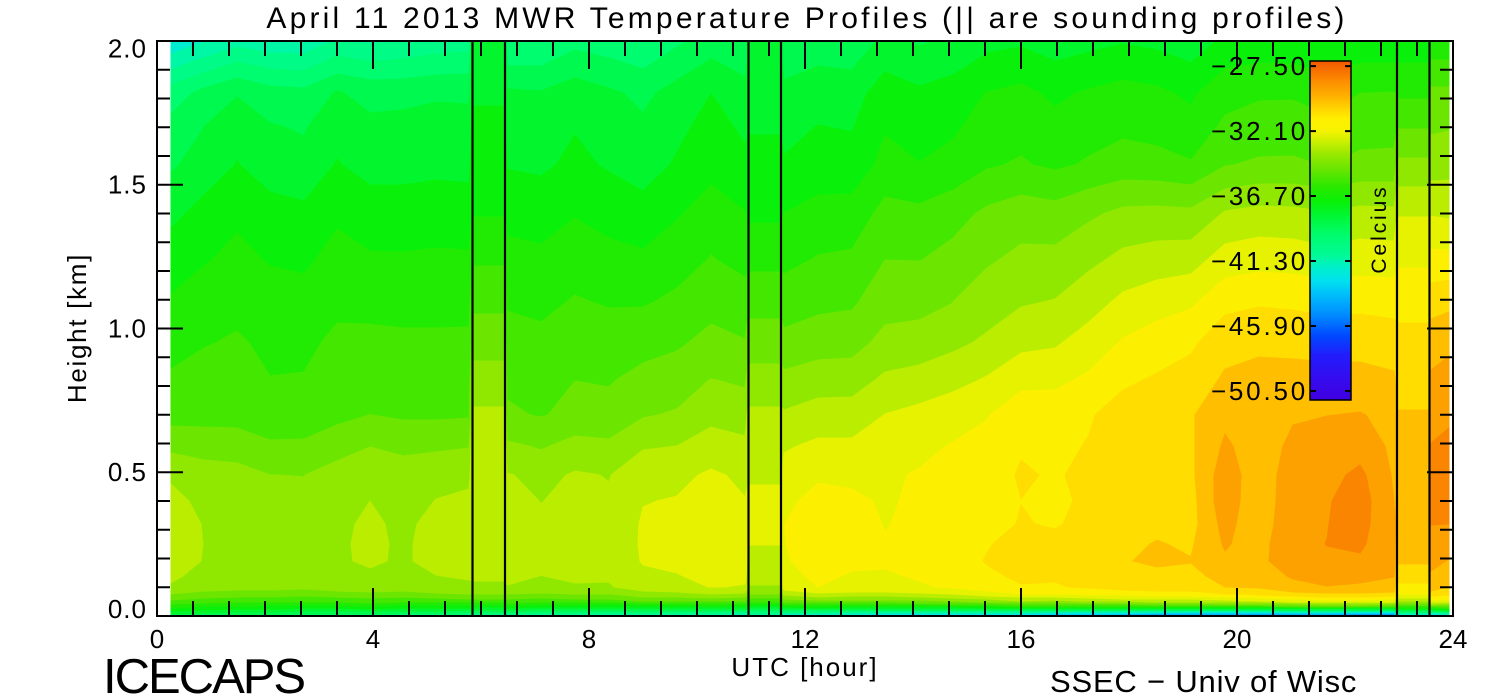  What do you see at coordinates (1259, 326) in the screenshot?
I see `svg-text: −45.90` at bounding box center [1259, 326].